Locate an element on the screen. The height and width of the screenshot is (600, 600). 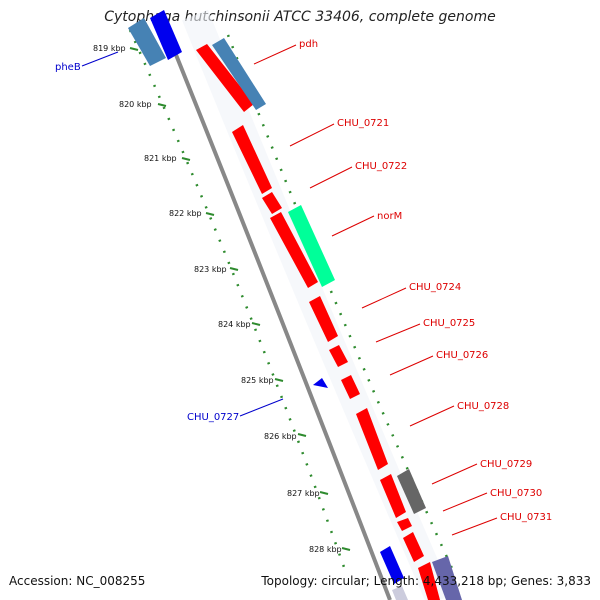
gene-label-pdh: pdh is located at coordinates (308, 44).